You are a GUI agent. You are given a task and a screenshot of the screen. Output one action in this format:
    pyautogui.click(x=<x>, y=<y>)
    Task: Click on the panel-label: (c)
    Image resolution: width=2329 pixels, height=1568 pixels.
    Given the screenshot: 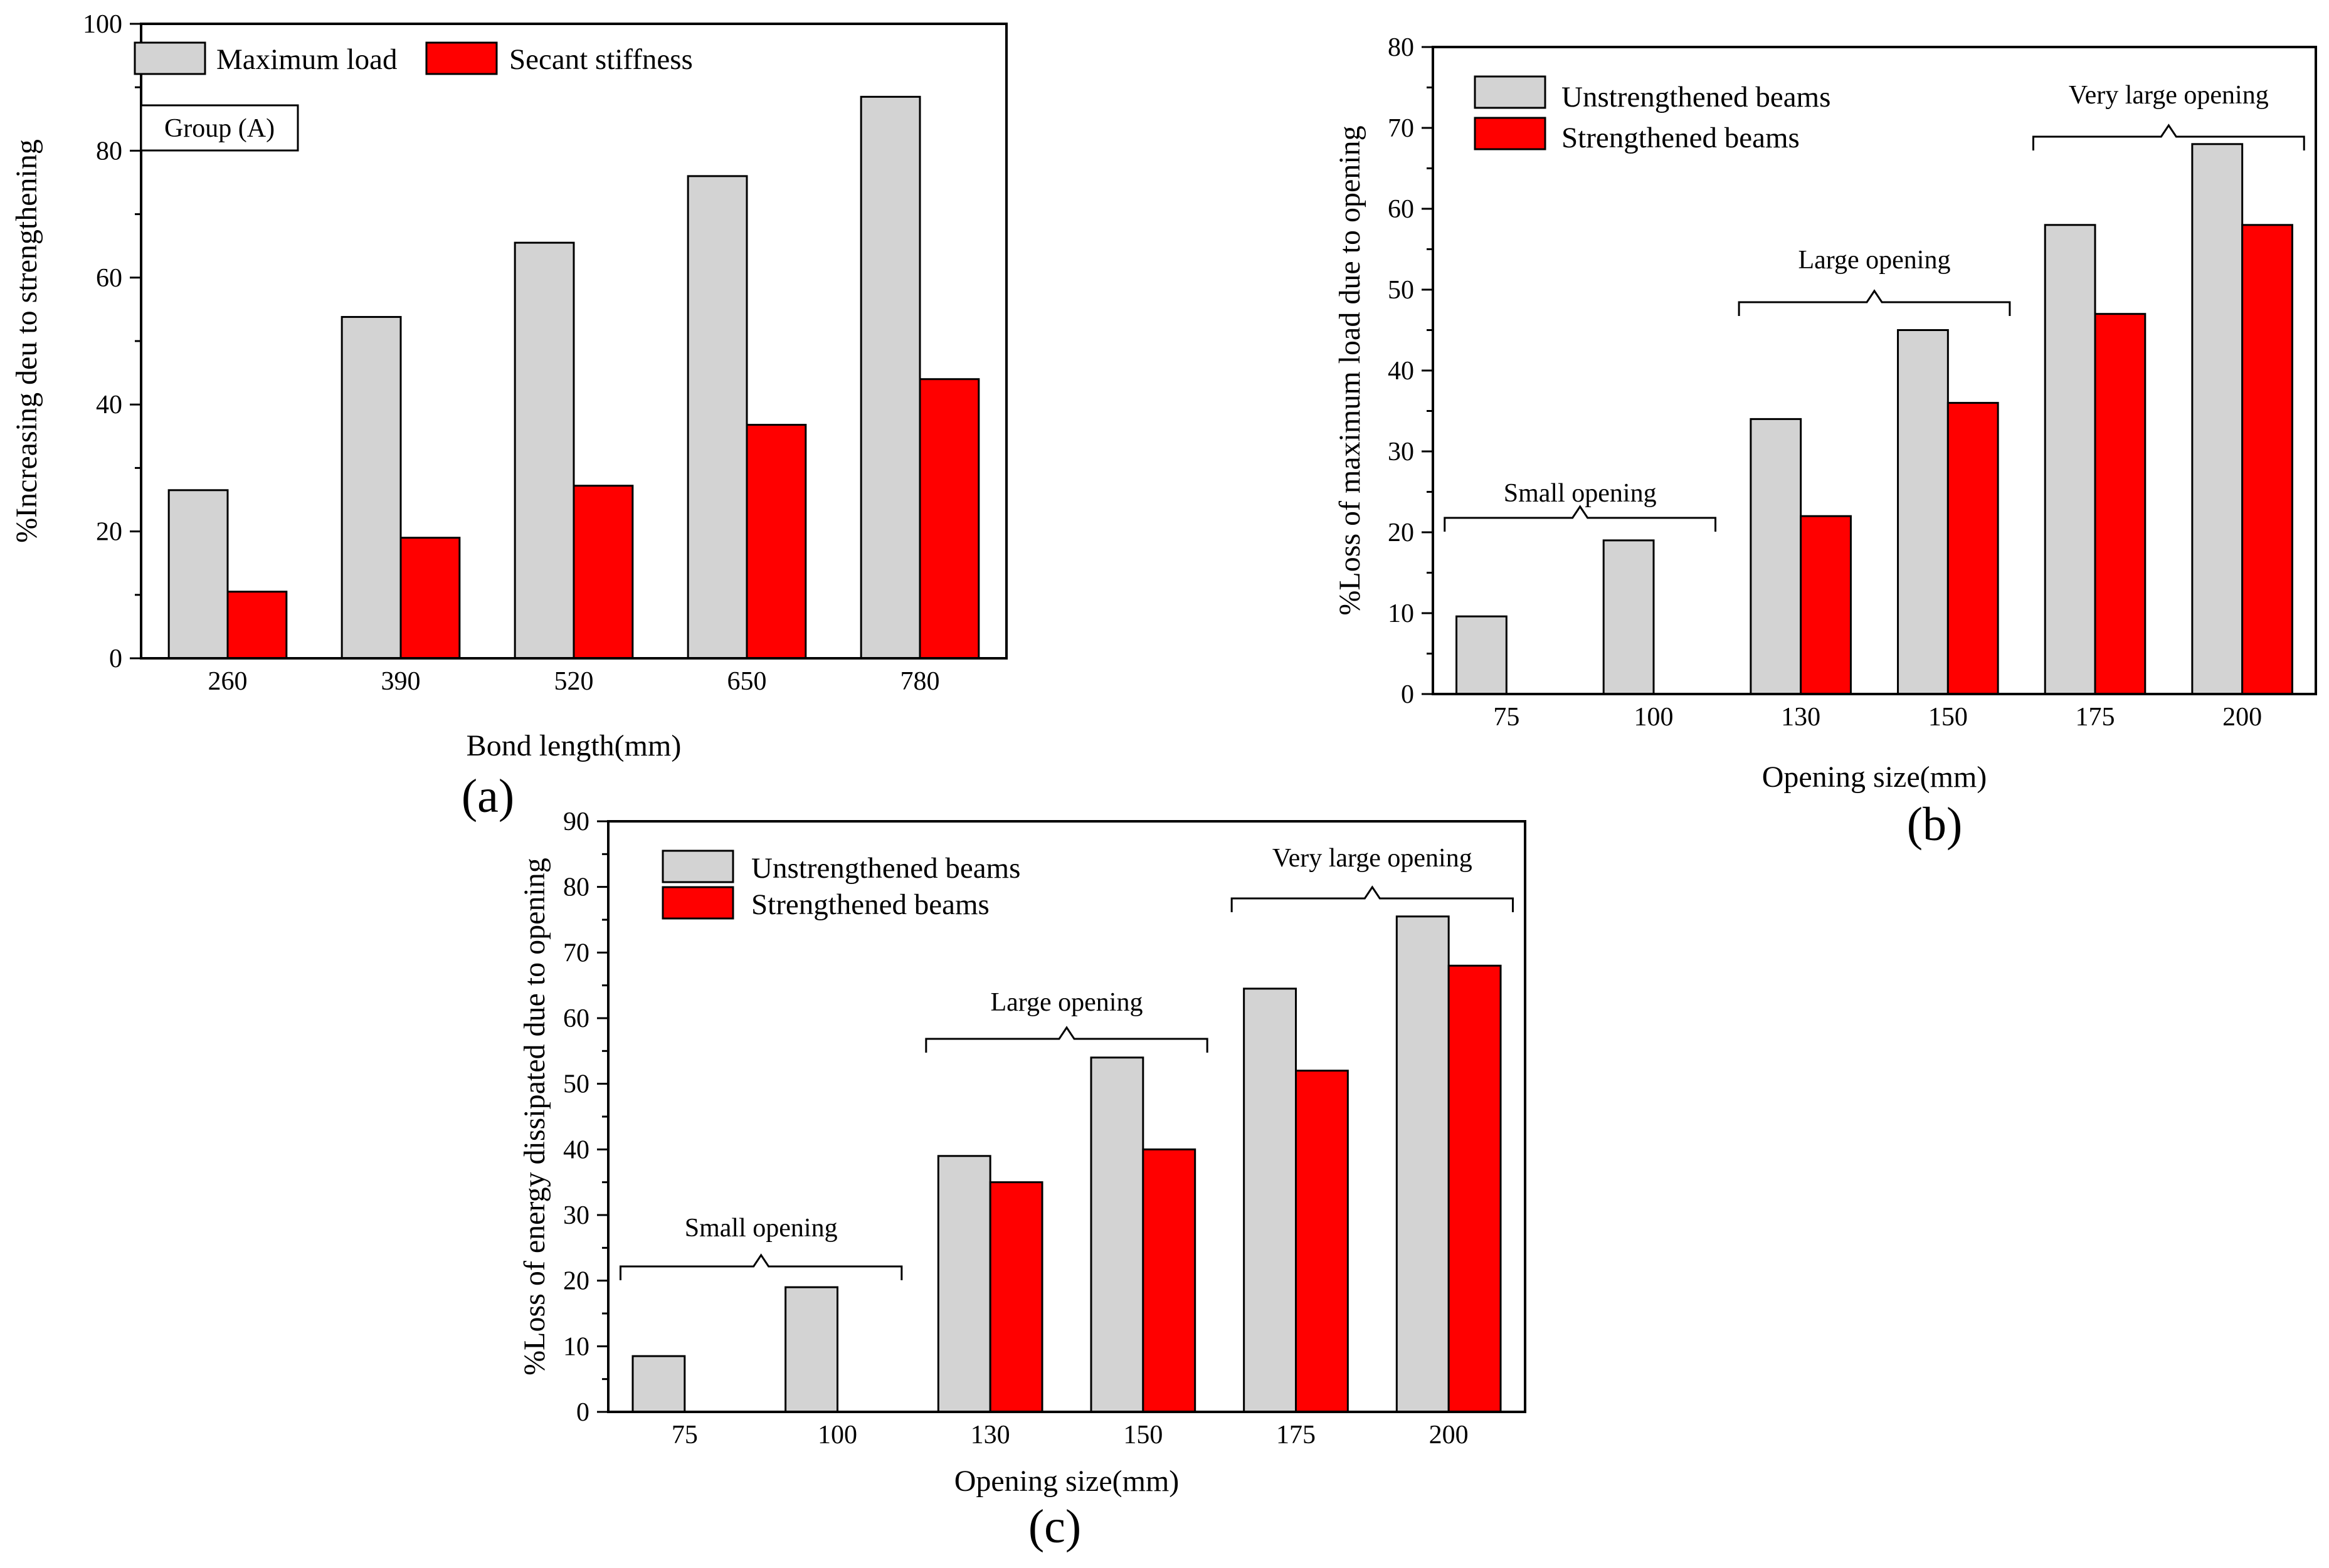 What is the action you would take?
    pyautogui.click(x=1054, y=1526)
    